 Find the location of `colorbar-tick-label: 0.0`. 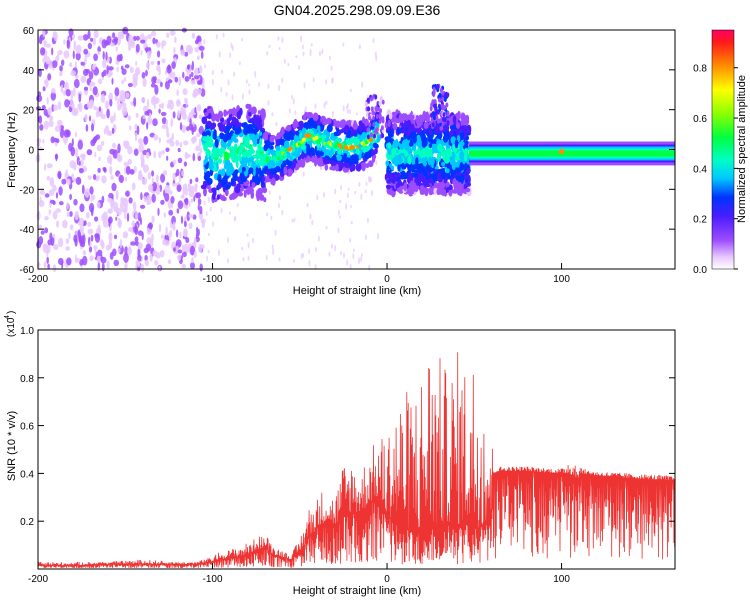

colorbar-tick-label: 0.0 is located at coordinates (700, 270).